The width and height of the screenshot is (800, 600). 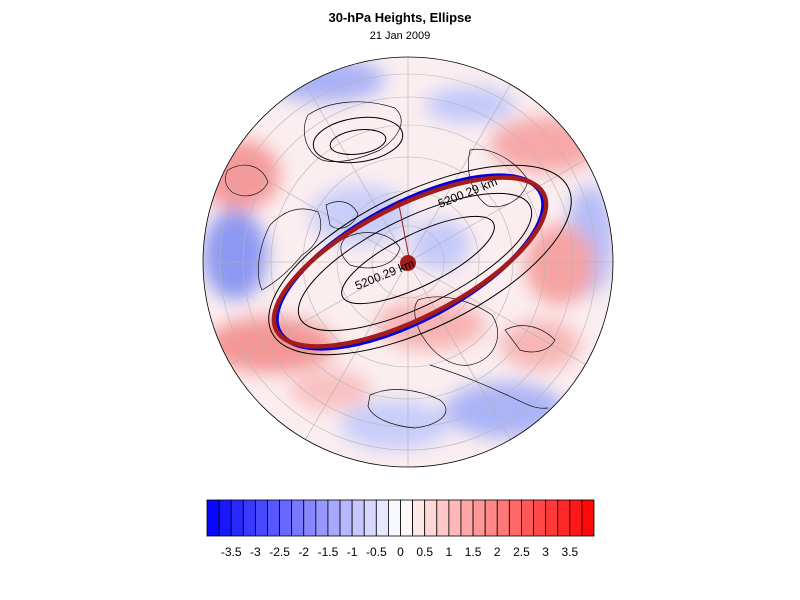 What do you see at coordinates (376, 552) in the screenshot?
I see `colorbar-tick-label: -0.5` at bounding box center [376, 552].